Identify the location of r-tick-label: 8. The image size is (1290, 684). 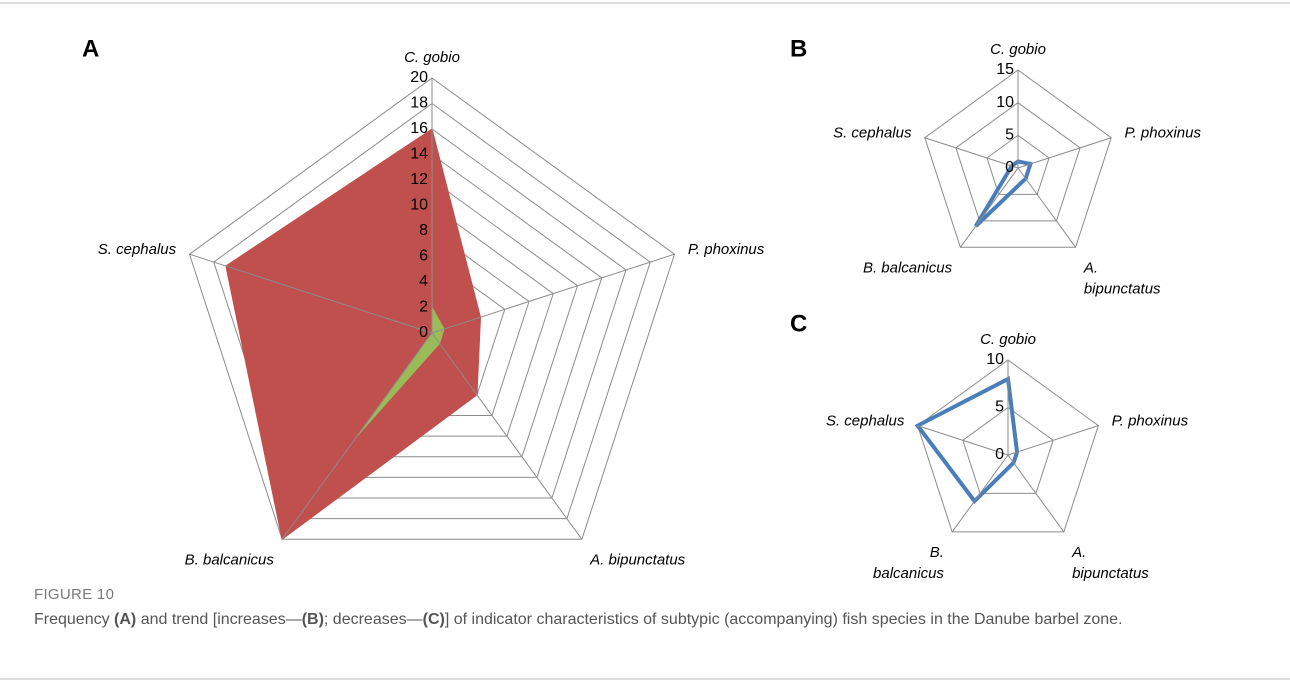
(423, 230).